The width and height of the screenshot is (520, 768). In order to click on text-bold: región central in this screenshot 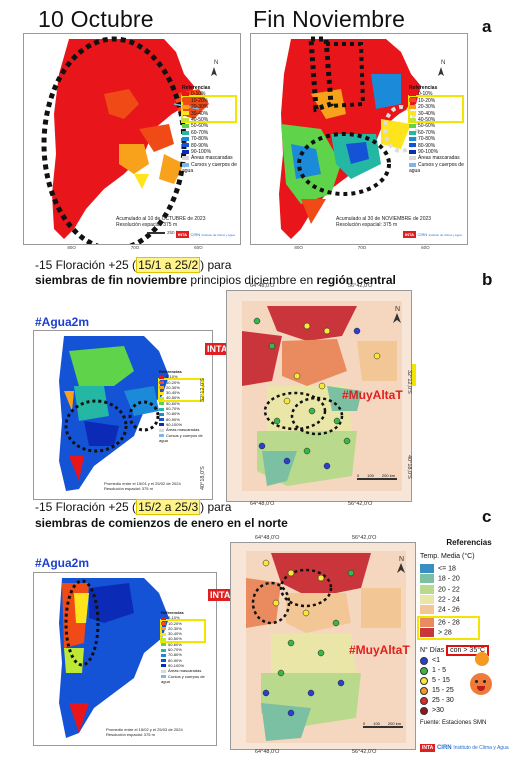, I will do `click(356, 280)`.